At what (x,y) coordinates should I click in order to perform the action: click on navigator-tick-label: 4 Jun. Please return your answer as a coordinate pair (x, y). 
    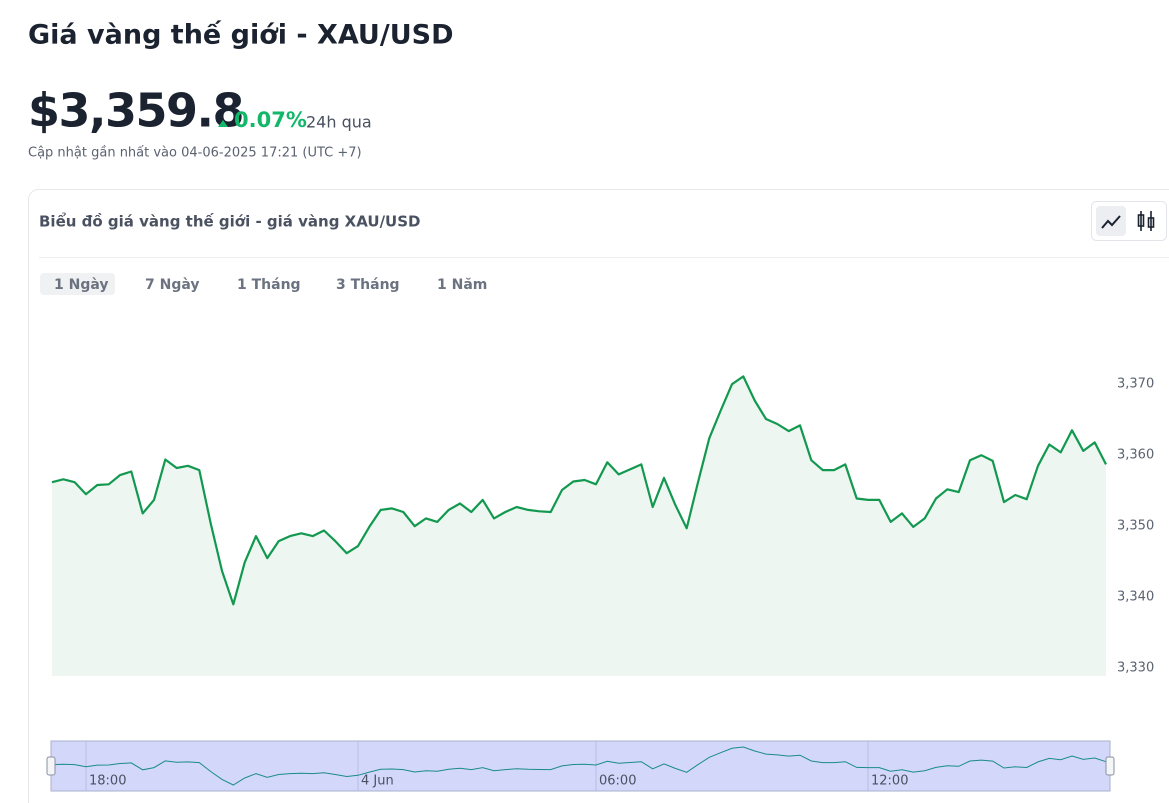
    Looking at the image, I should click on (377, 781).